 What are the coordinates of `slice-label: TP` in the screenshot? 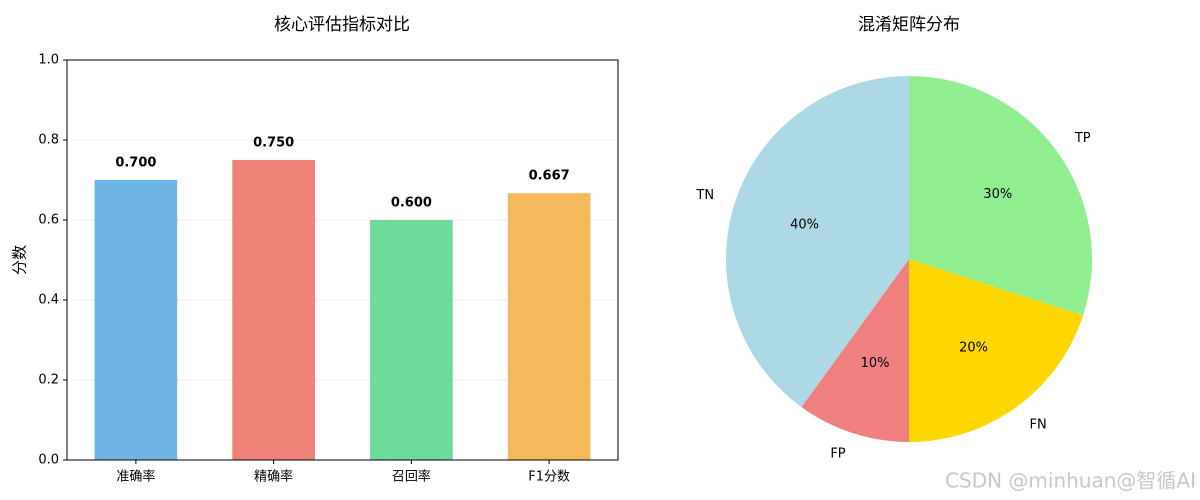 It's located at (1082, 138).